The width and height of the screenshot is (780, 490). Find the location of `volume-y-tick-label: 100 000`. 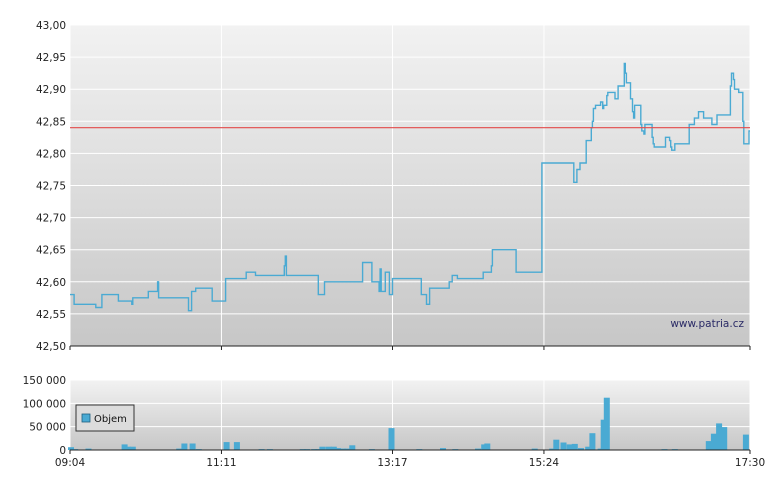

volume-y-tick-label: 100 000 is located at coordinates (44, 404).